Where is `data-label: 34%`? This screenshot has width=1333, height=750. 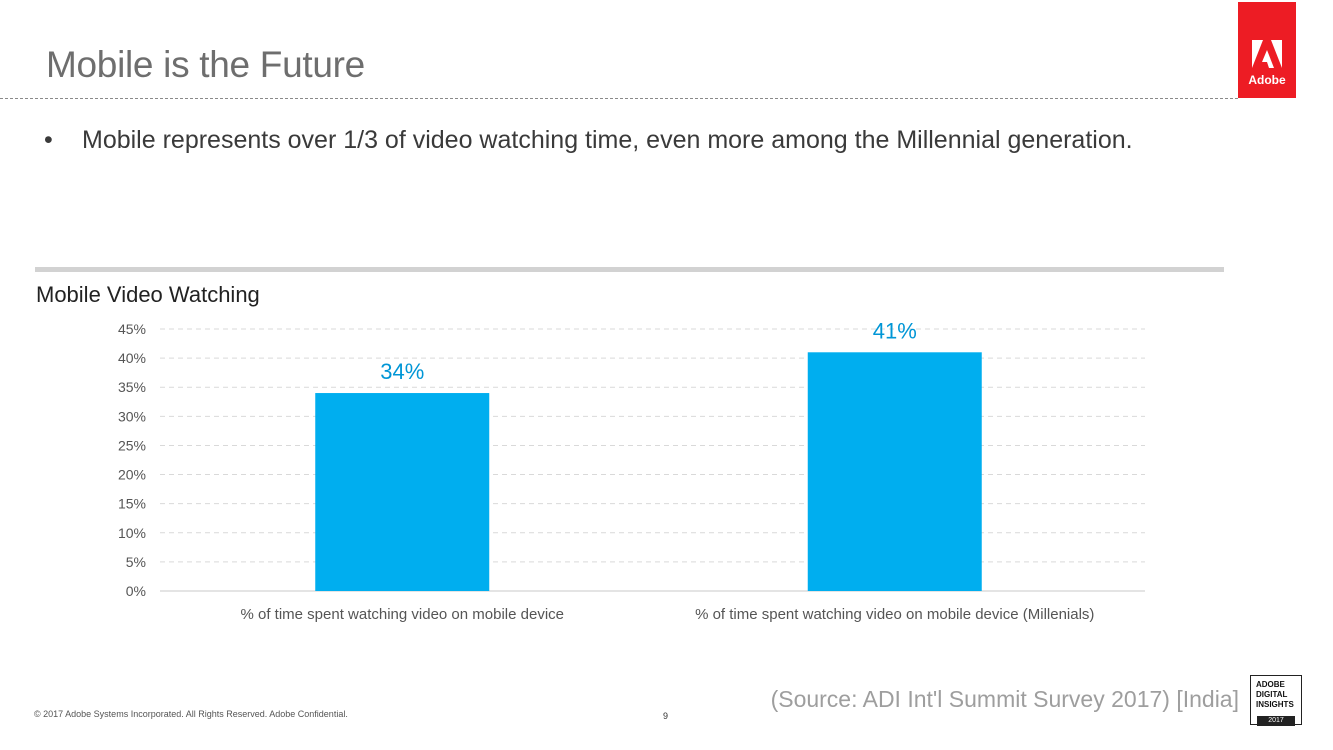
data-label: 34% is located at coordinates (402, 371).